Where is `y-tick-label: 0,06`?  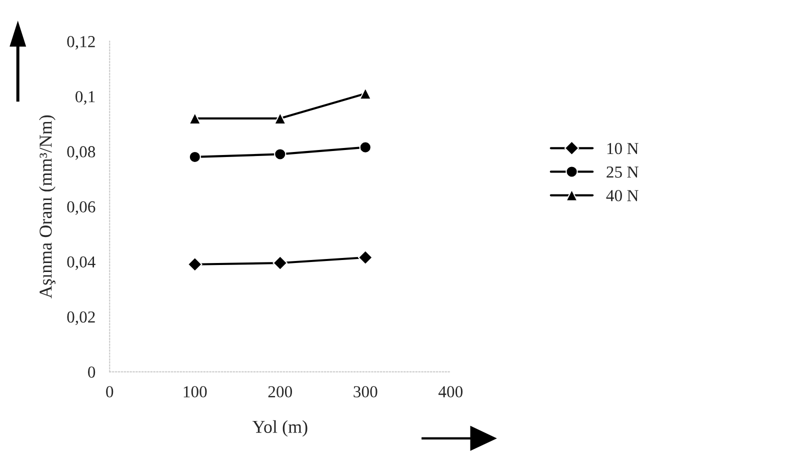
y-tick-label: 0,06 is located at coordinates (81, 208).